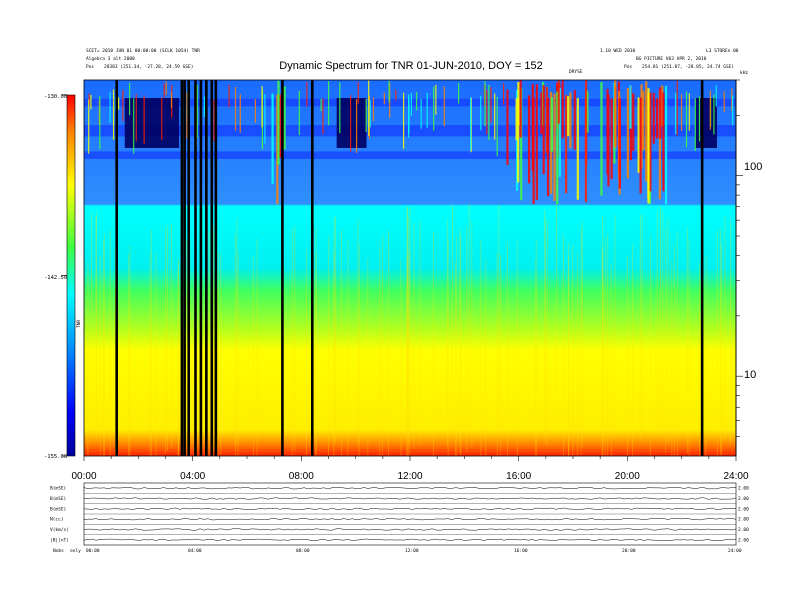 This screenshot has height=612, width=792. Describe the element at coordinates (93, 551) in the screenshot. I see `bottom-time-0: 00:00` at that location.